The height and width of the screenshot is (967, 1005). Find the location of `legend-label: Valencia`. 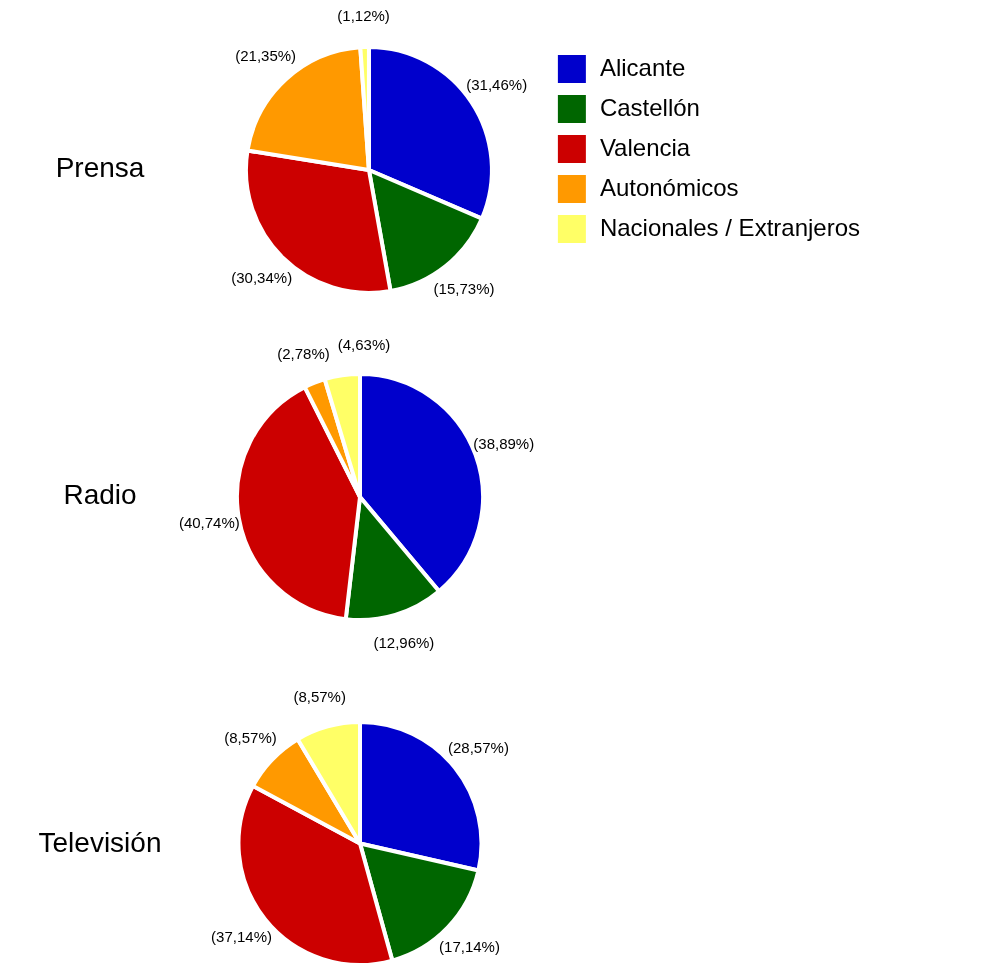

legend-label: Valencia is located at coordinates (645, 147).